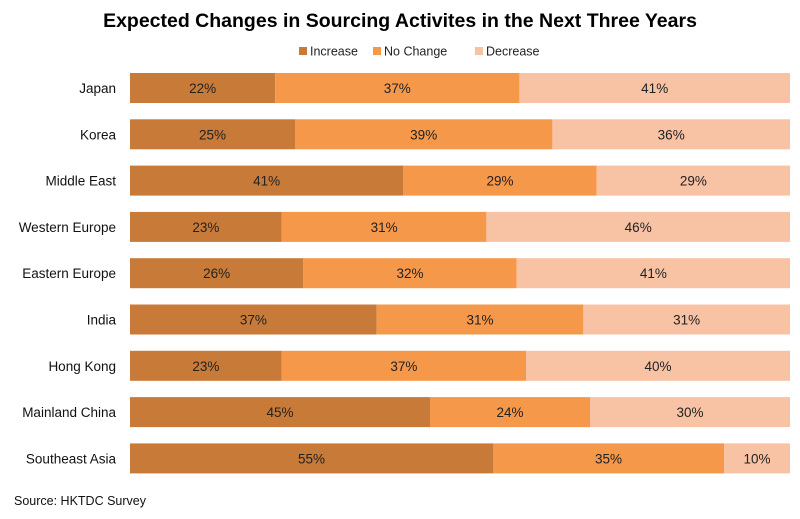 The height and width of the screenshot is (519, 800). I want to click on data-label-southeast-asia-increase: 55%, so click(311, 458).